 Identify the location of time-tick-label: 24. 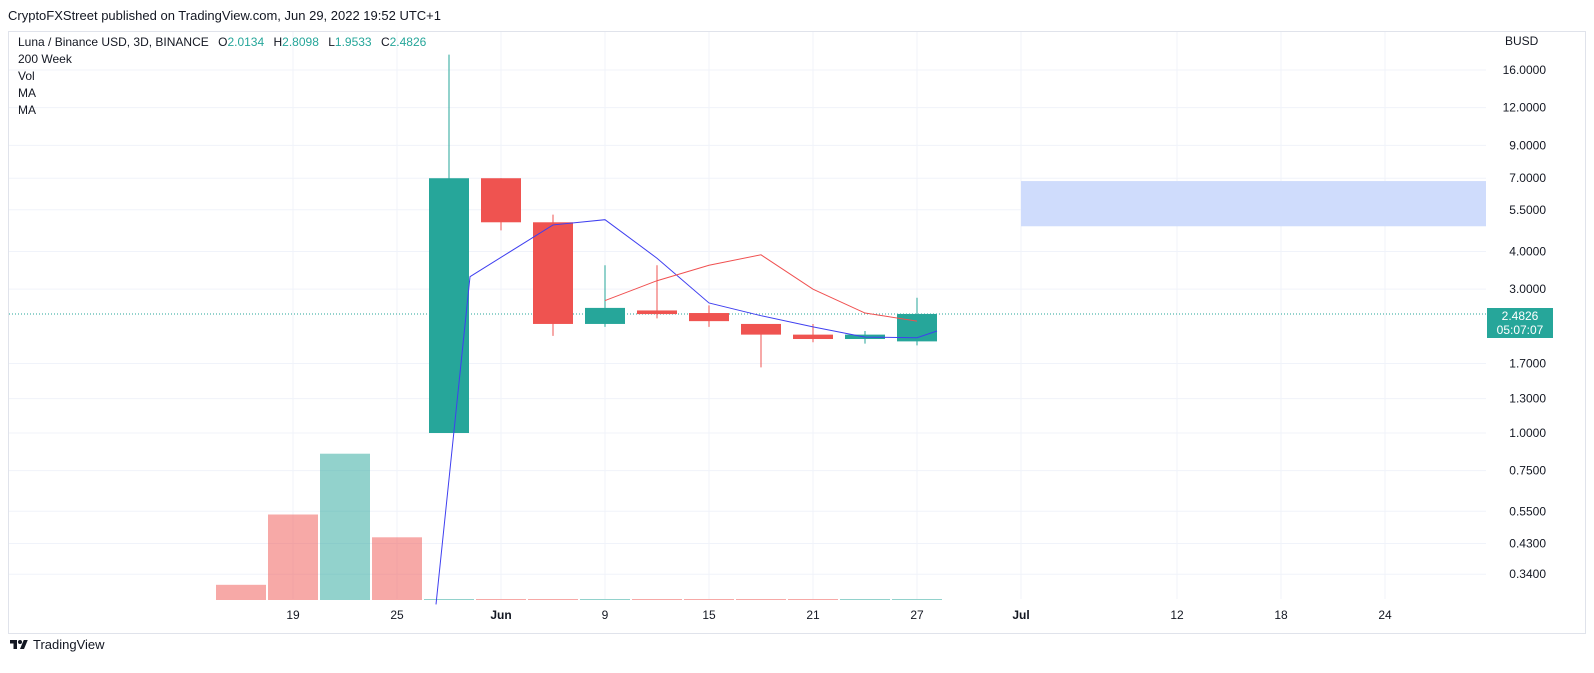
(1385, 615).